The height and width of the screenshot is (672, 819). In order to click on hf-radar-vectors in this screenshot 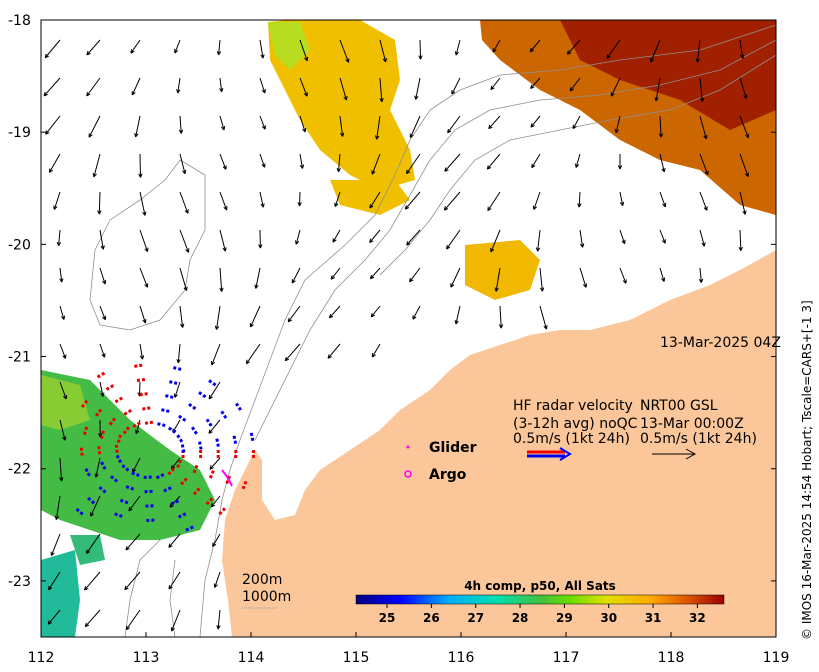, I will do `click(164, 447)`.